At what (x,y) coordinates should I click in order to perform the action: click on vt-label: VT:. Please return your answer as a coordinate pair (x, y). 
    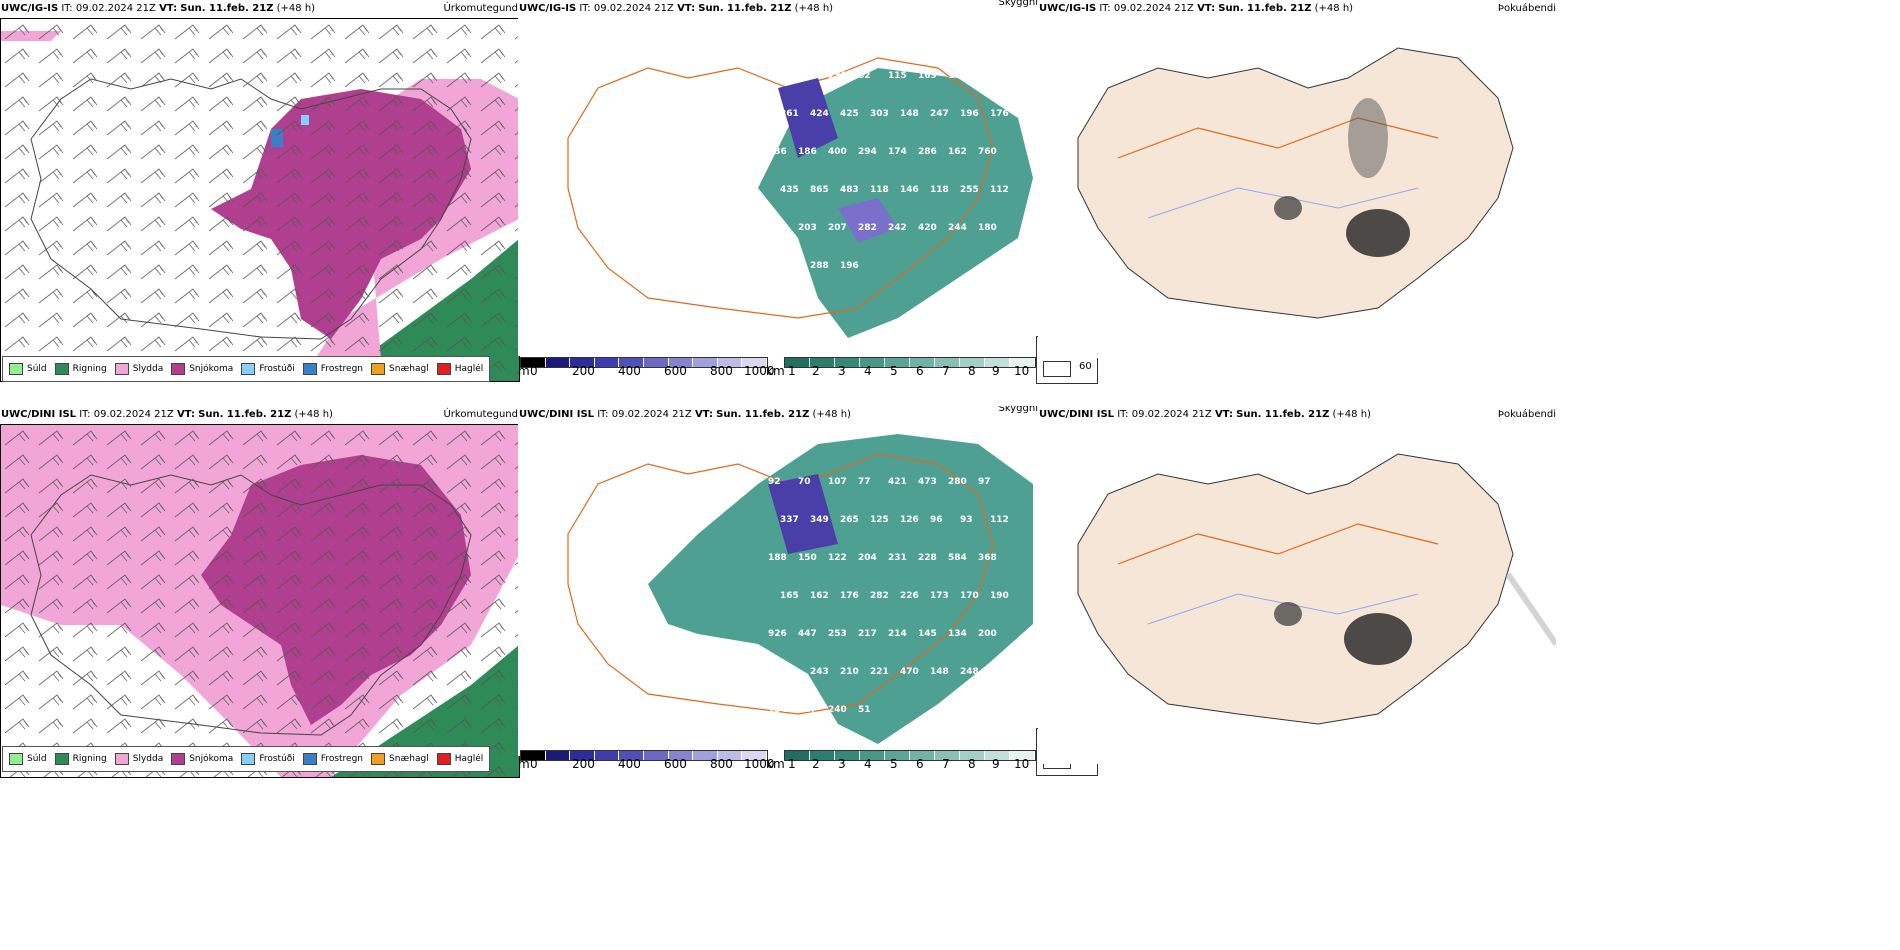
    Looking at the image, I should click on (168, 8).